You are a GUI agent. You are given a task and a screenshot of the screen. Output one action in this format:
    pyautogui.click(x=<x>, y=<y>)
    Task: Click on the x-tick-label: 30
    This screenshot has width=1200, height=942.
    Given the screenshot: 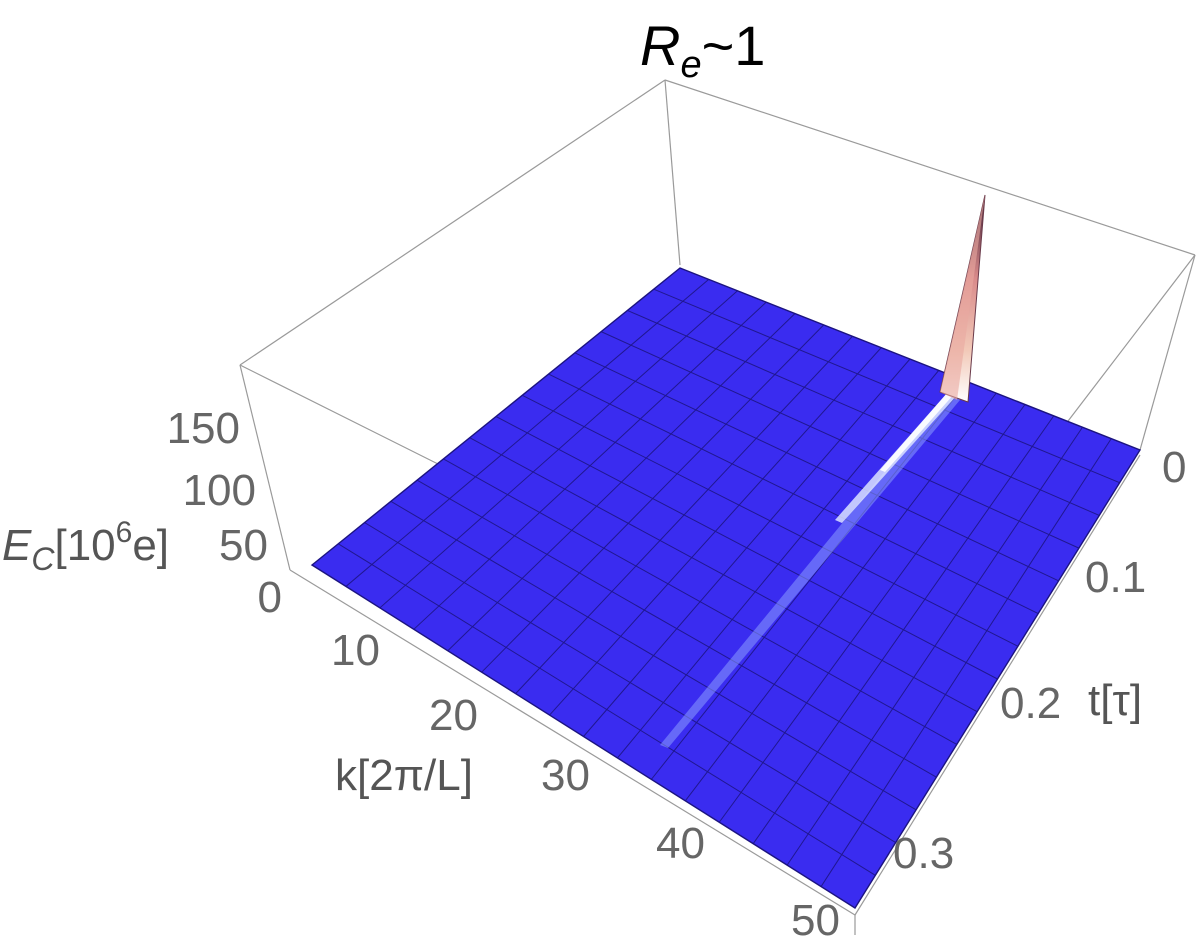 What is the action you would take?
    pyautogui.click(x=565, y=775)
    